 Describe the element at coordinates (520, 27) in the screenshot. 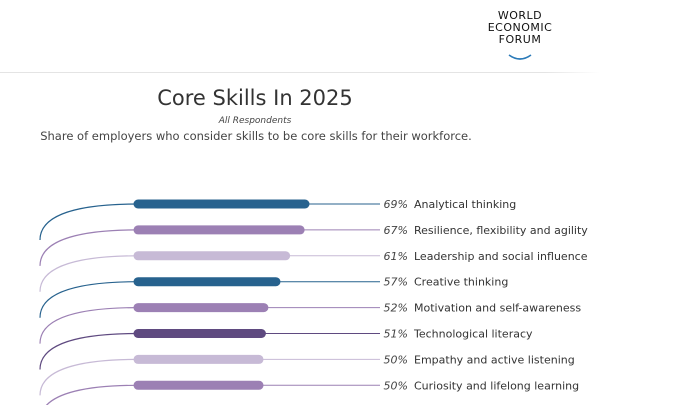

I see `logo-line: ECONOMIC` at that location.